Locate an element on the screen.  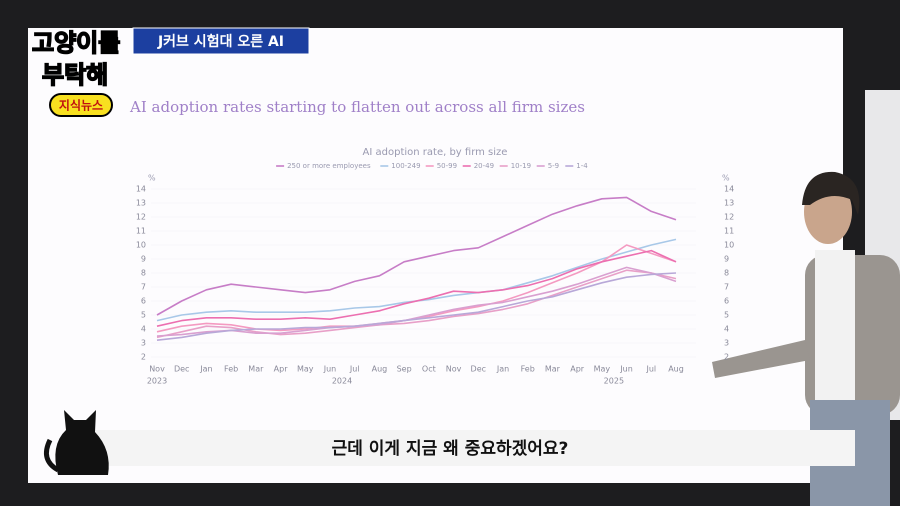
x-tick-label: Sep is located at coordinates (404, 369).